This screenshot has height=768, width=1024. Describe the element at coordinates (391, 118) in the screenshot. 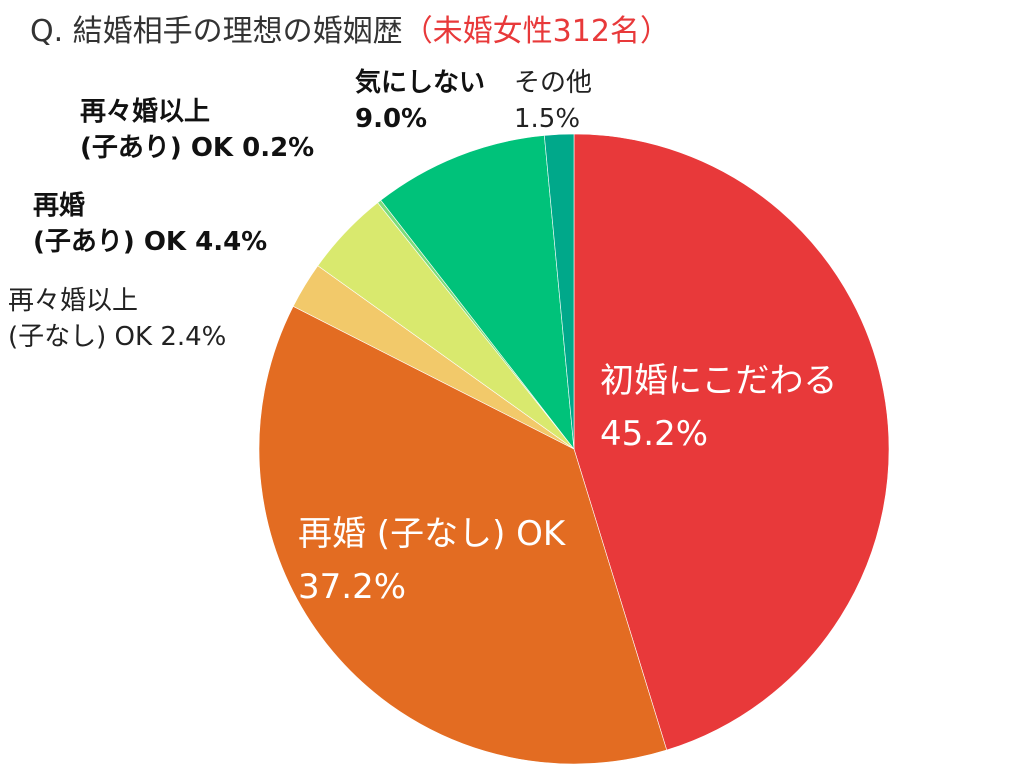

I see `label-percent: 9.0%` at that location.